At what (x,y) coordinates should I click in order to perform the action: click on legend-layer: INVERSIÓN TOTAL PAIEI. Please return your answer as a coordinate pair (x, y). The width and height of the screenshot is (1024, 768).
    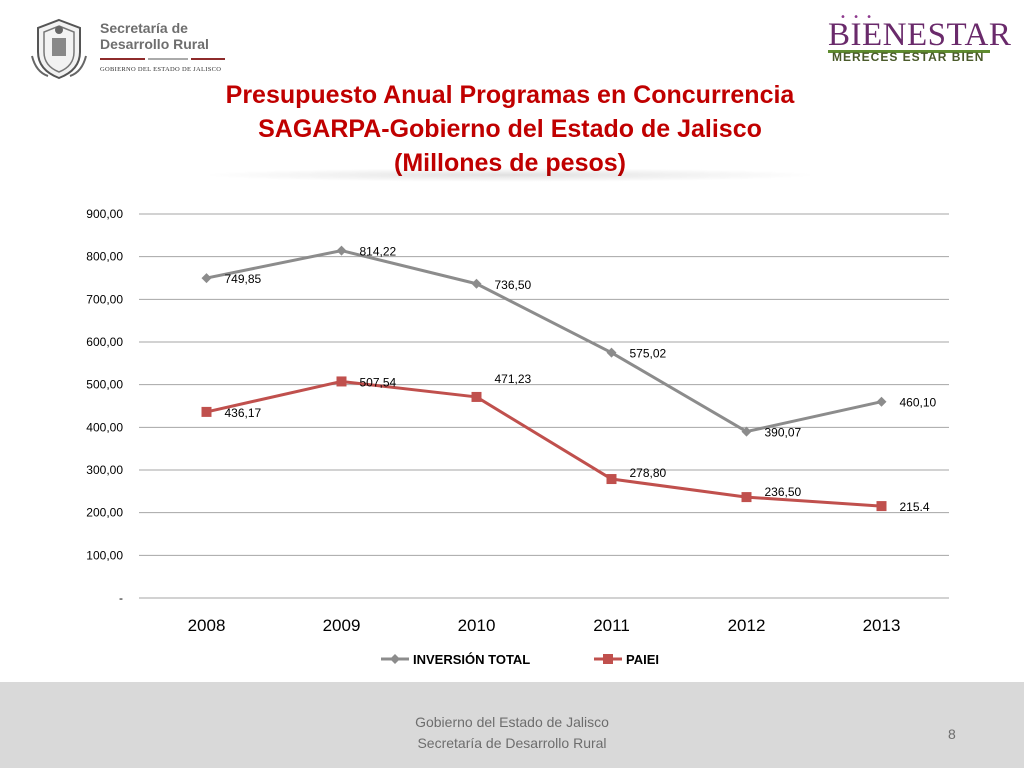
    Looking at the image, I should click on (520, 659).